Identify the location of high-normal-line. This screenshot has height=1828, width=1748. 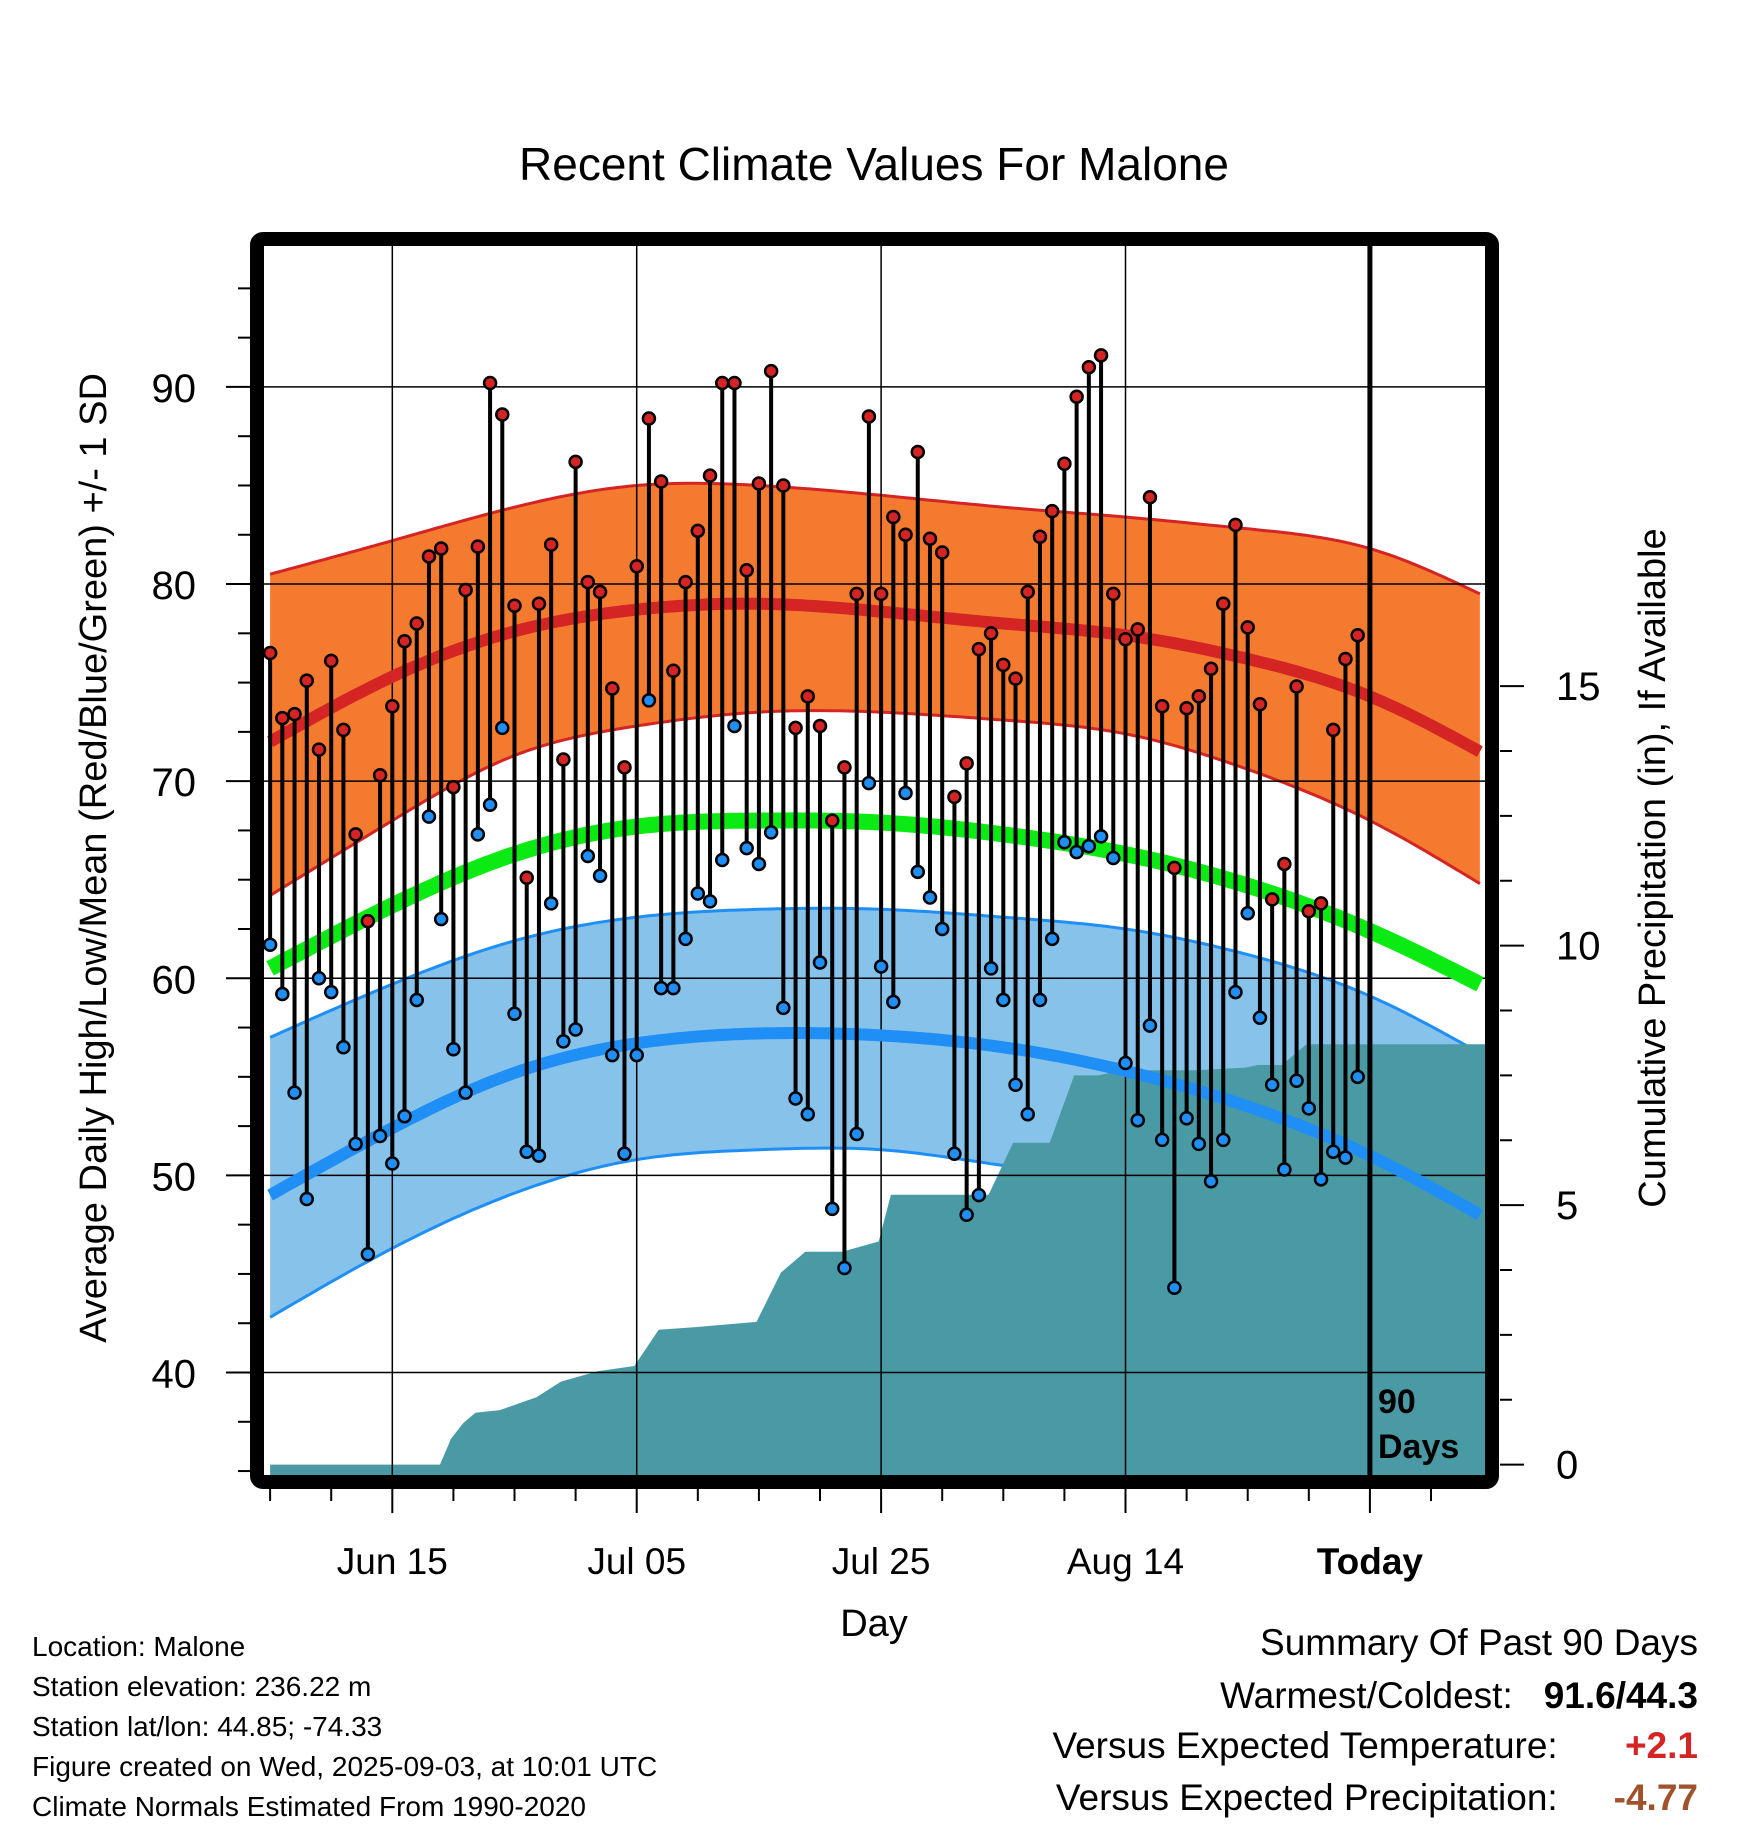
(875, 677).